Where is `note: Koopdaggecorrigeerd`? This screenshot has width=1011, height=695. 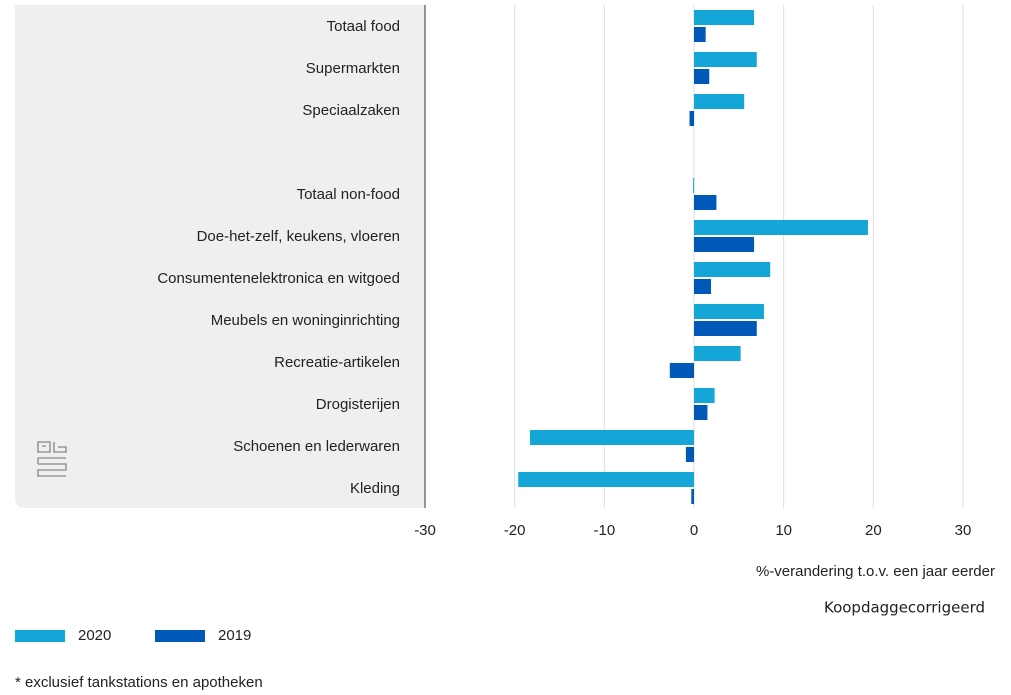
note: Koopdaggecorrigeerd is located at coordinates (904, 608).